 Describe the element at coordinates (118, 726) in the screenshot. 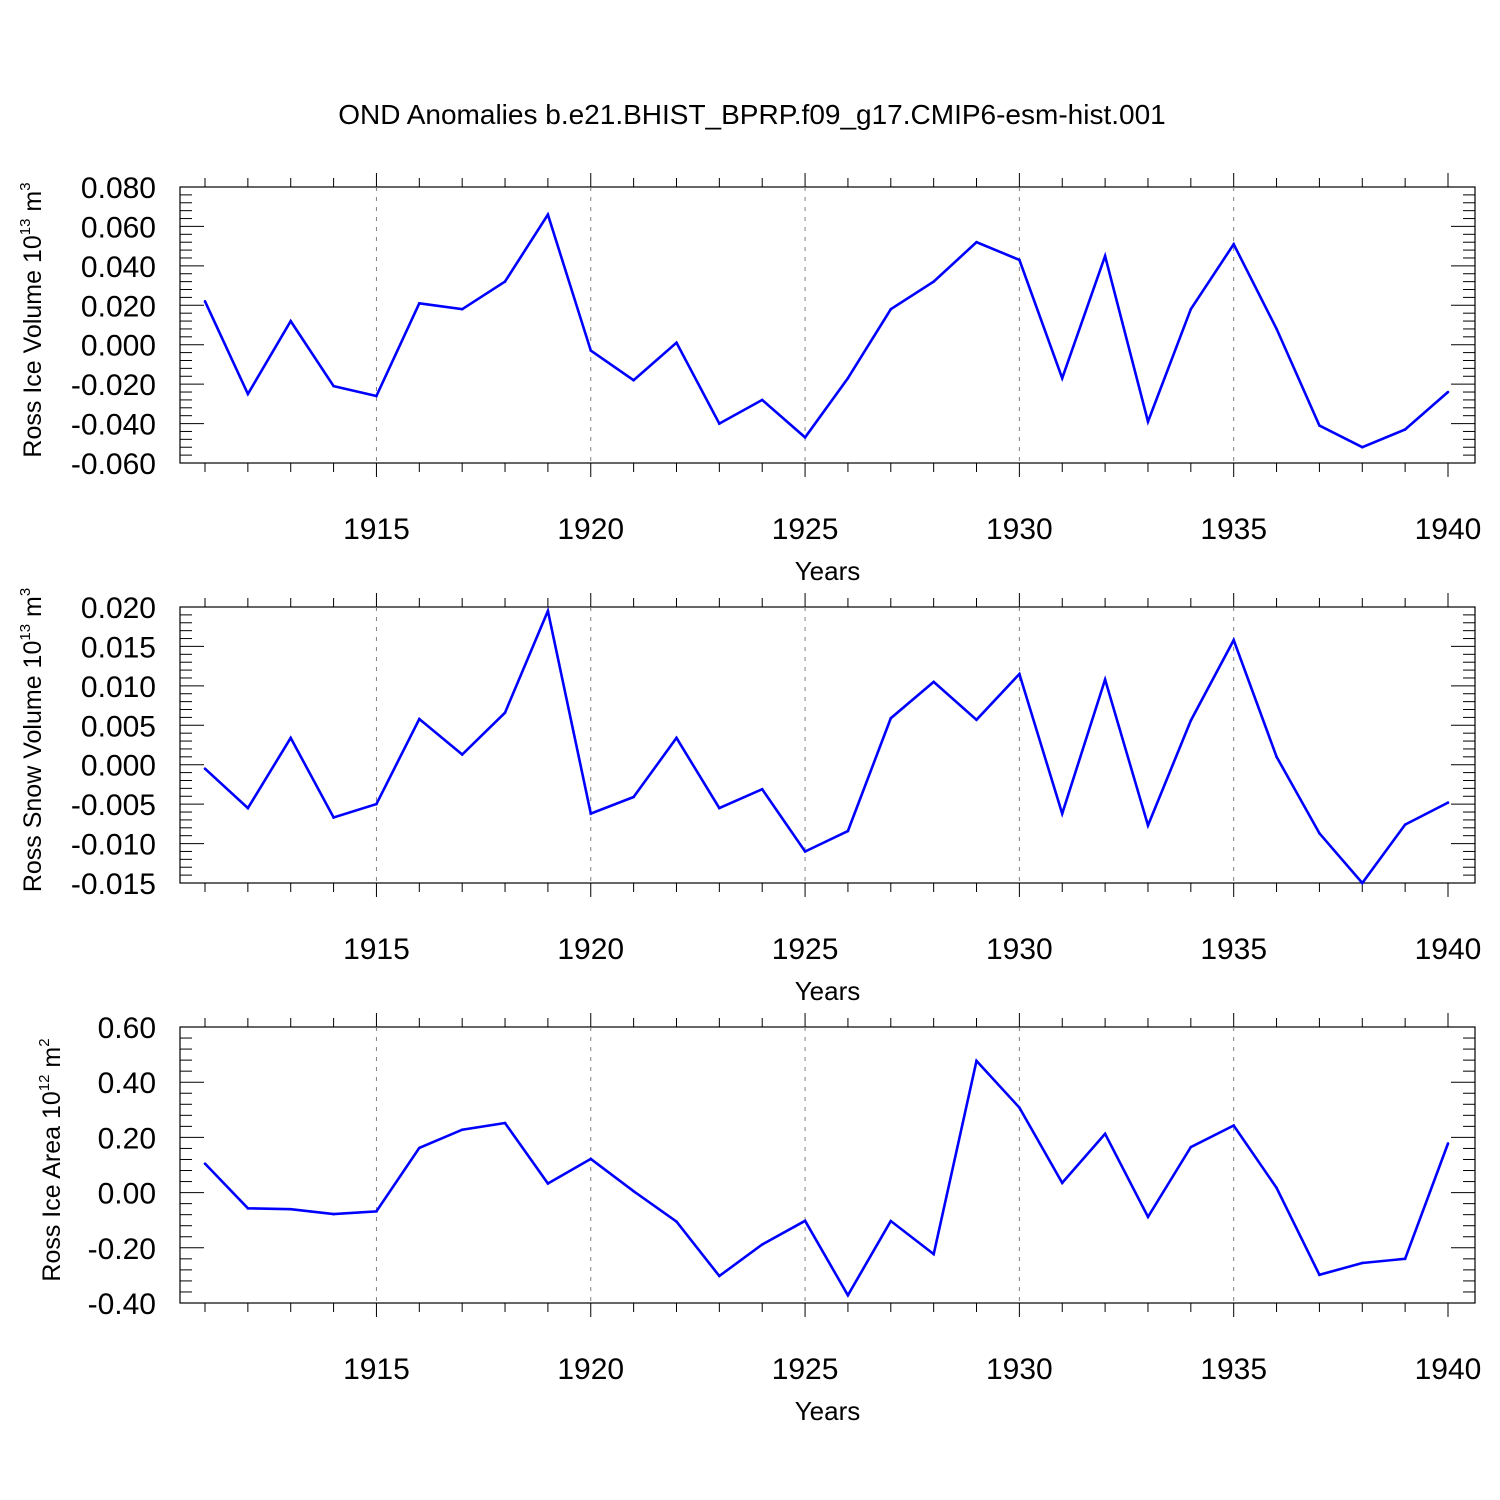

I see `y-tick-label: 0.005` at that location.